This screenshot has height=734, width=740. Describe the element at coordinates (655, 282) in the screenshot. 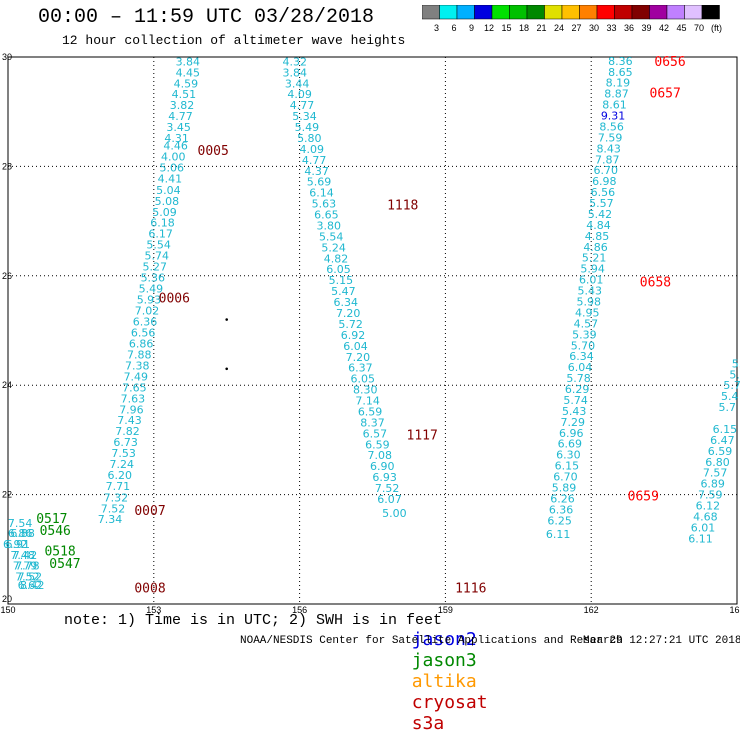

I see `pass-time-label: 0658` at that location.